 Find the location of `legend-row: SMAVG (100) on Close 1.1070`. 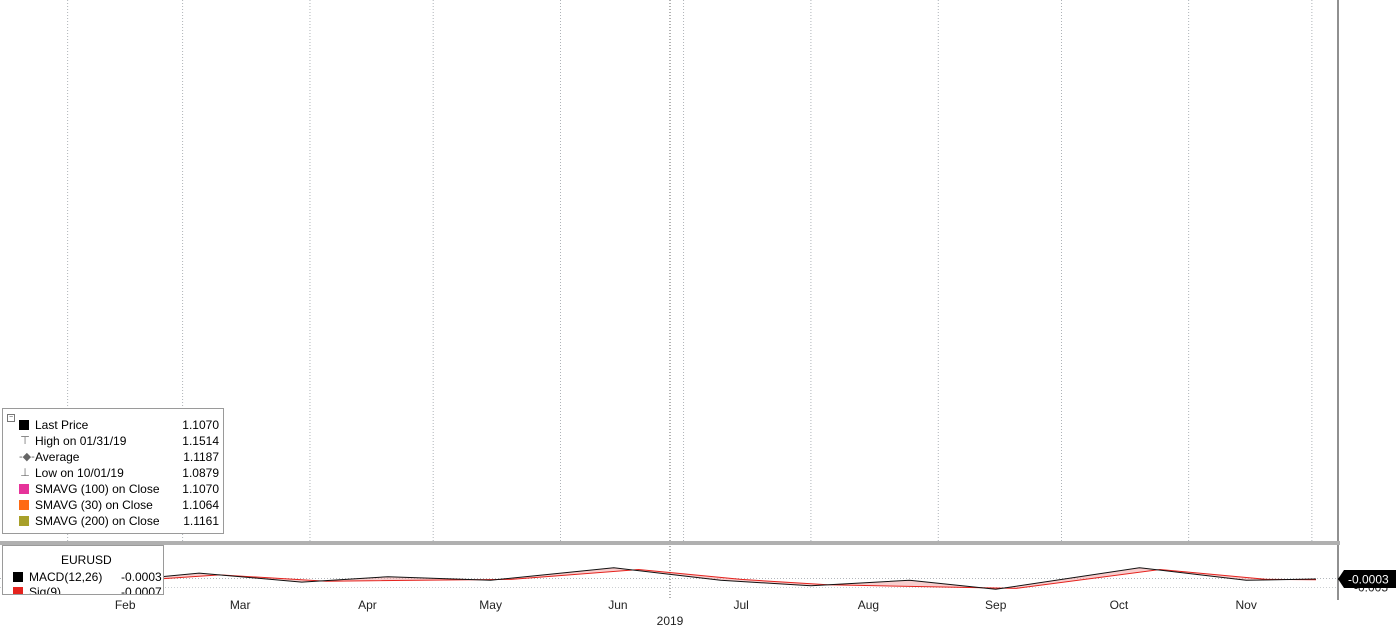

legend-row: SMAVG (100) on Close 1.1070 is located at coordinates (115, 489).